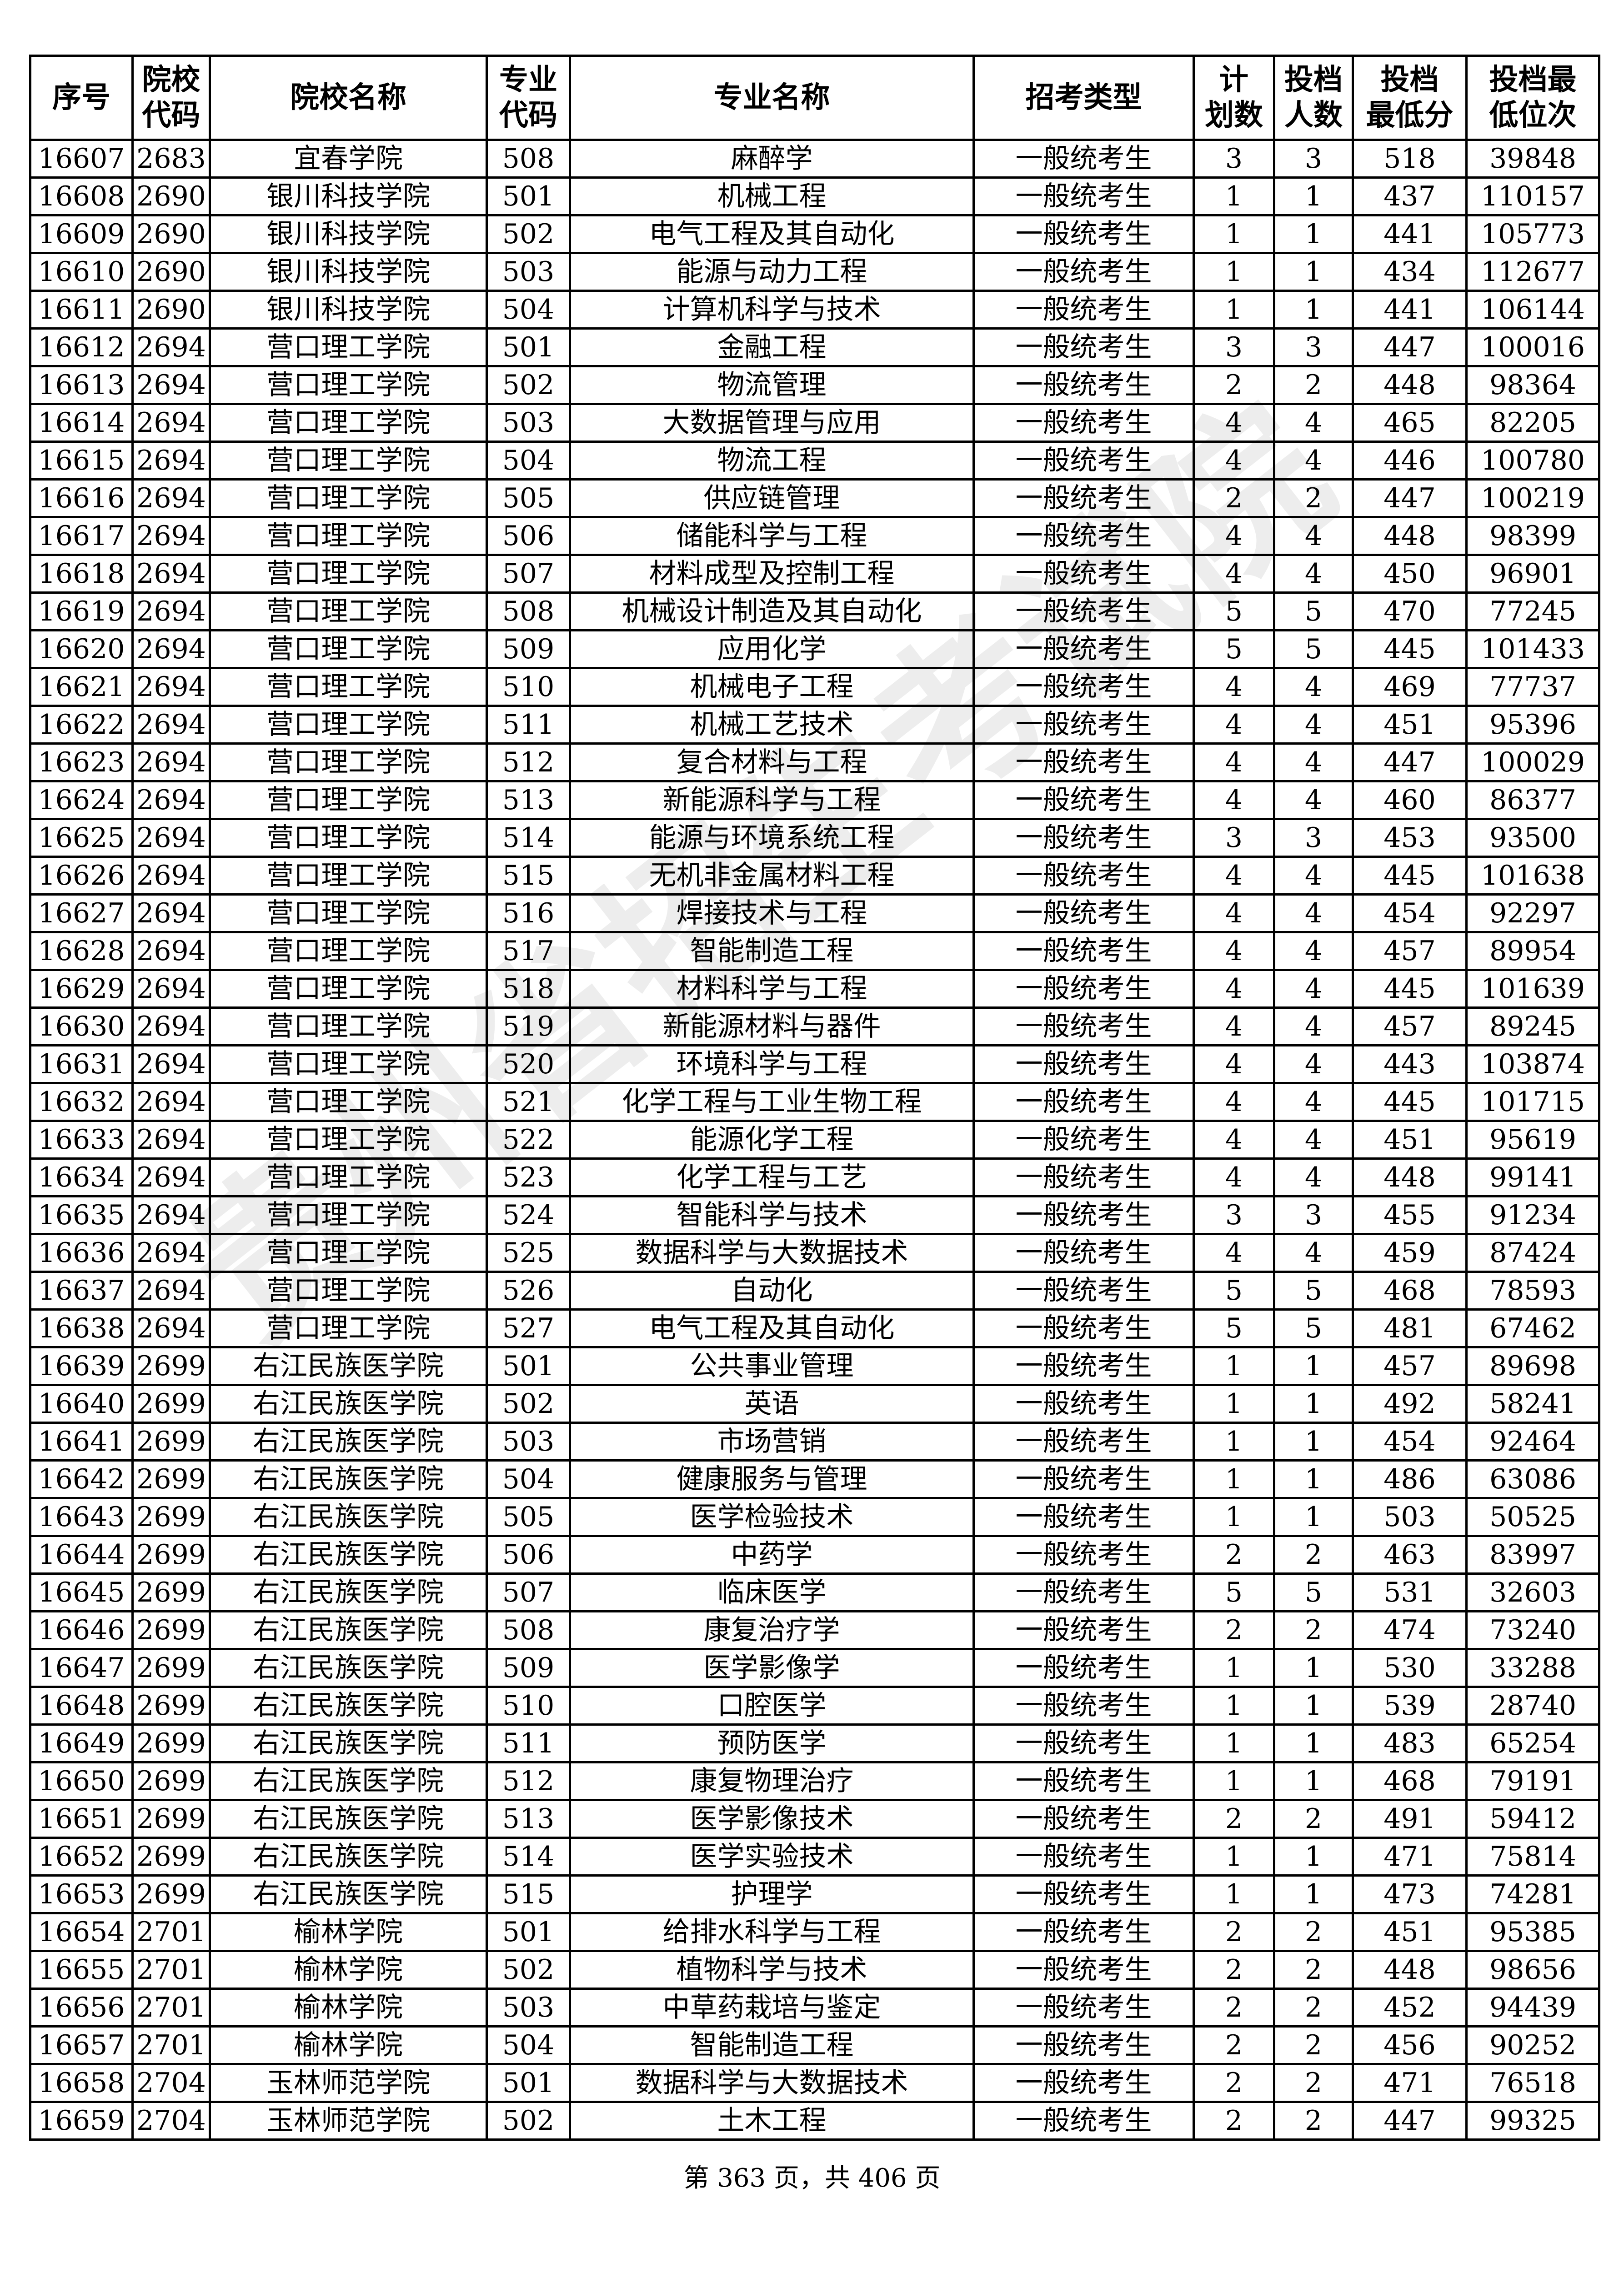  I want to click on cell-seq: 16633, so click(81, 1140).